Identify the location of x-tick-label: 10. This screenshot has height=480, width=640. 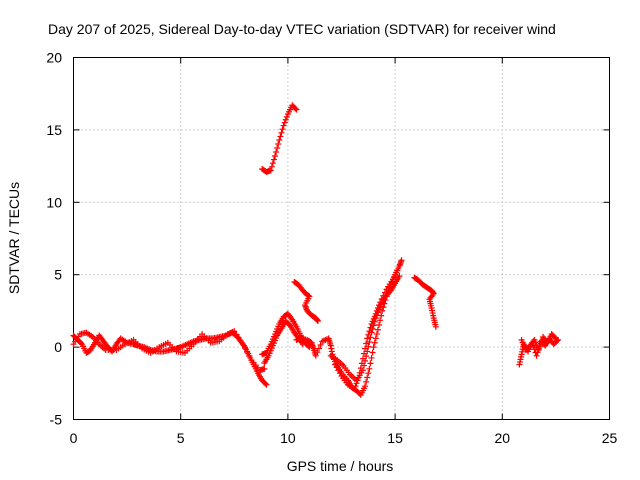
(288, 438).